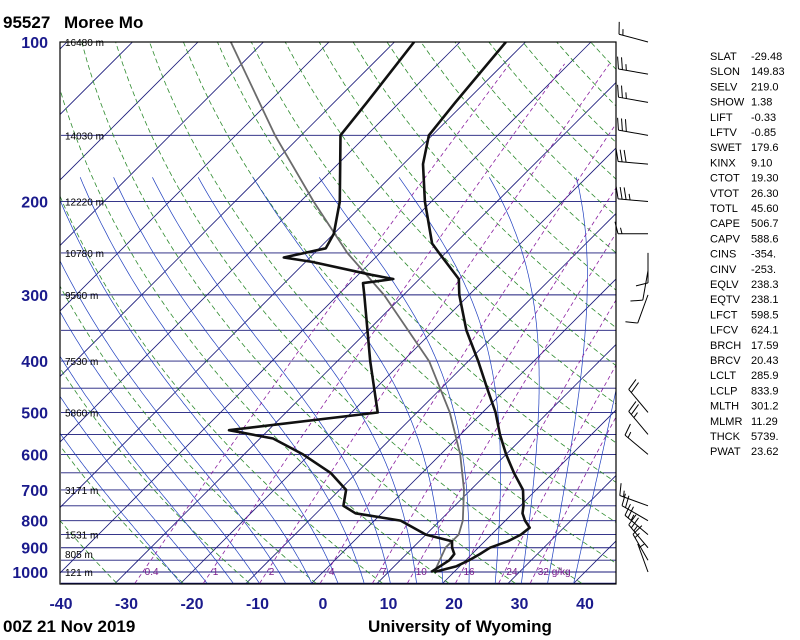 The width and height of the screenshot is (800, 640). What do you see at coordinates (725, 346) in the screenshot?
I see `index-name: BRCH` at bounding box center [725, 346].